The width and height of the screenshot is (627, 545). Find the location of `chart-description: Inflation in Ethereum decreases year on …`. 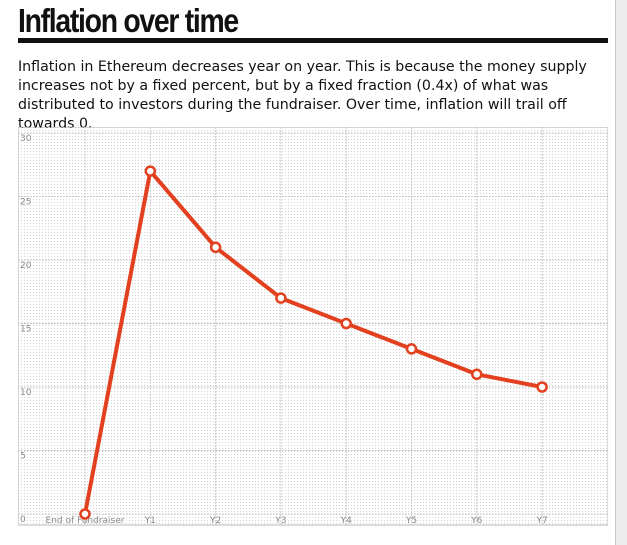

chart-description: Inflation in Ethereum decreases year on … is located at coordinates (302, 95).